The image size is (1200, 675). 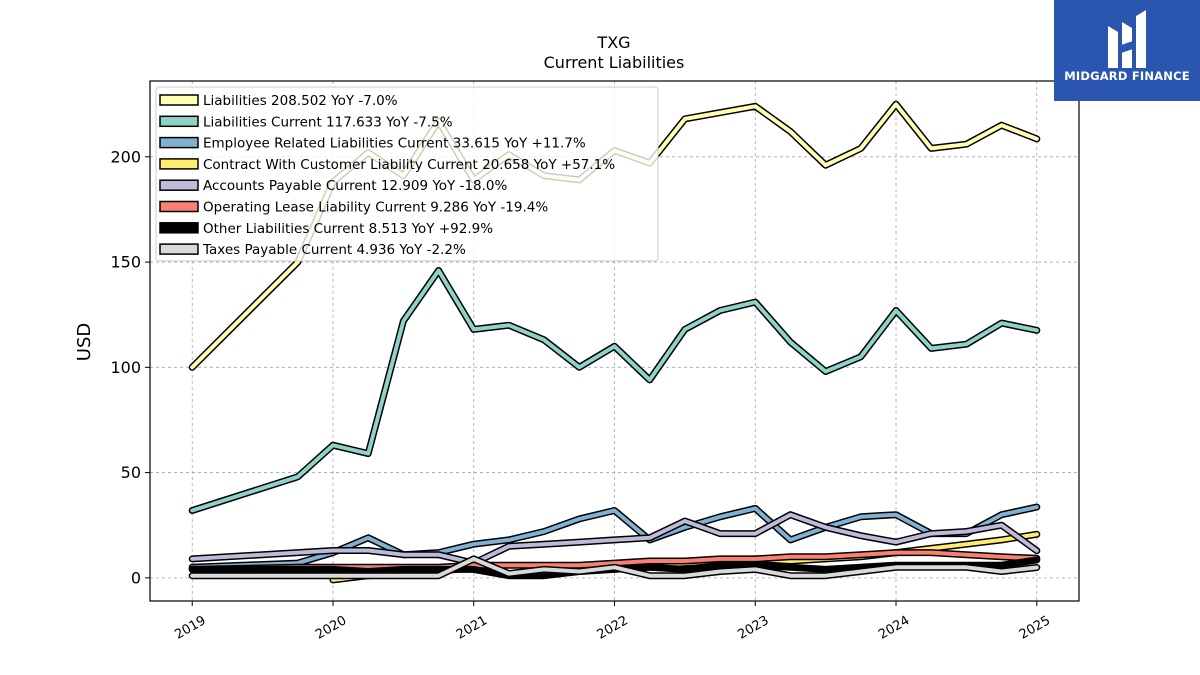 I want to click on x-axis-ticks: 2019 2020 2021 2022 2023 2024 2025, so click(x=612, y=622).